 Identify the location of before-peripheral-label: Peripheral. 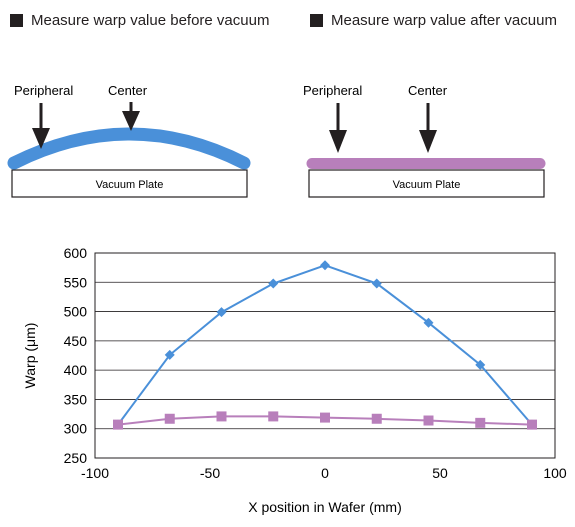
(43, 90).